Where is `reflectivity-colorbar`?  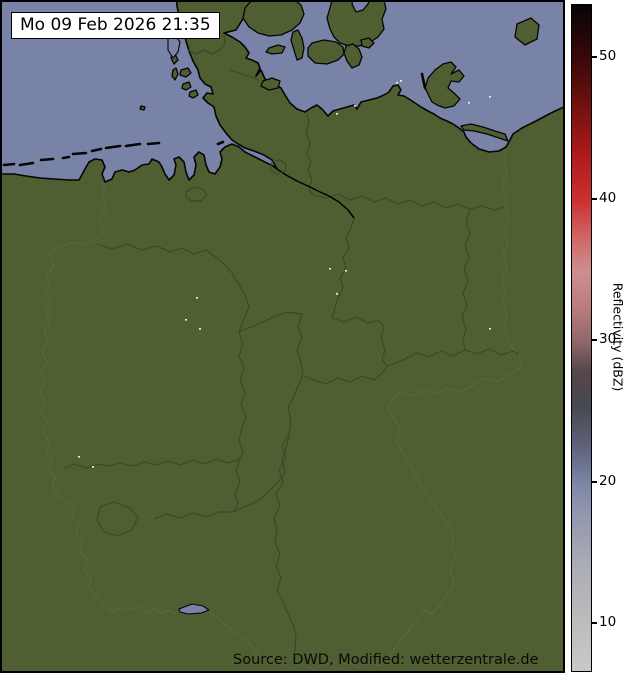
reflectivity-colorbar is located at coordinates (581, 338).